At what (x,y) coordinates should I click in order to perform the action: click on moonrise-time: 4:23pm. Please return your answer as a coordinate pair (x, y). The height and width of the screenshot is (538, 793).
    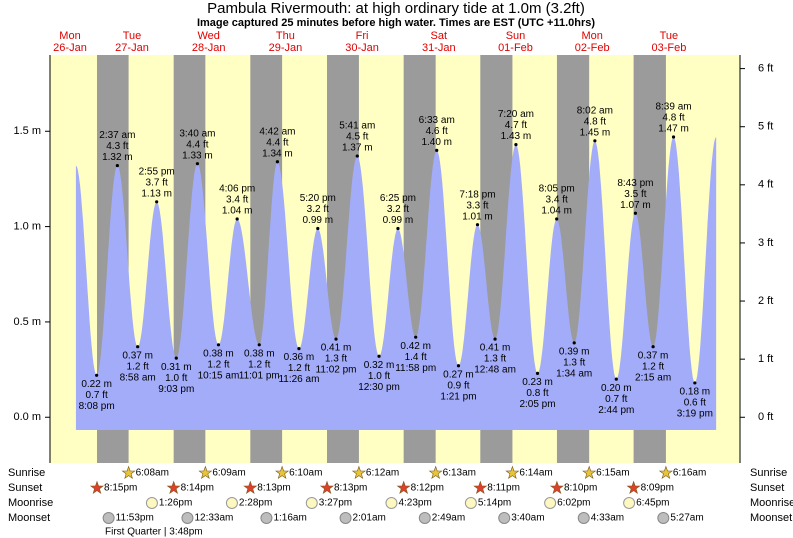
    Looking at the image, I should click on (414, 503).